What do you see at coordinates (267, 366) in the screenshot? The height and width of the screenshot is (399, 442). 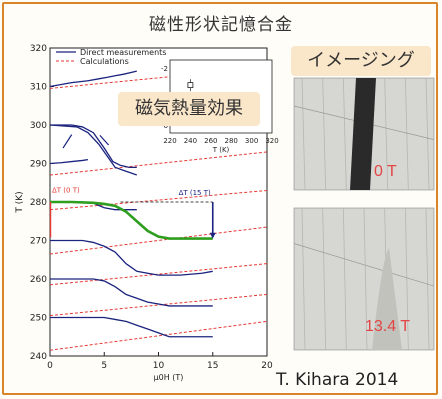 I see `x-tick-label: 20` at bounding box center [267, 366].